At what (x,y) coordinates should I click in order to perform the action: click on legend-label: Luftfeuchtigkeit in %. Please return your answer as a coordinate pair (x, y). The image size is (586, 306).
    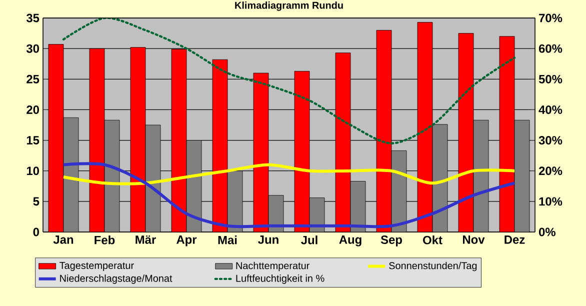
    Looking at the image, I should click on (280, 279).